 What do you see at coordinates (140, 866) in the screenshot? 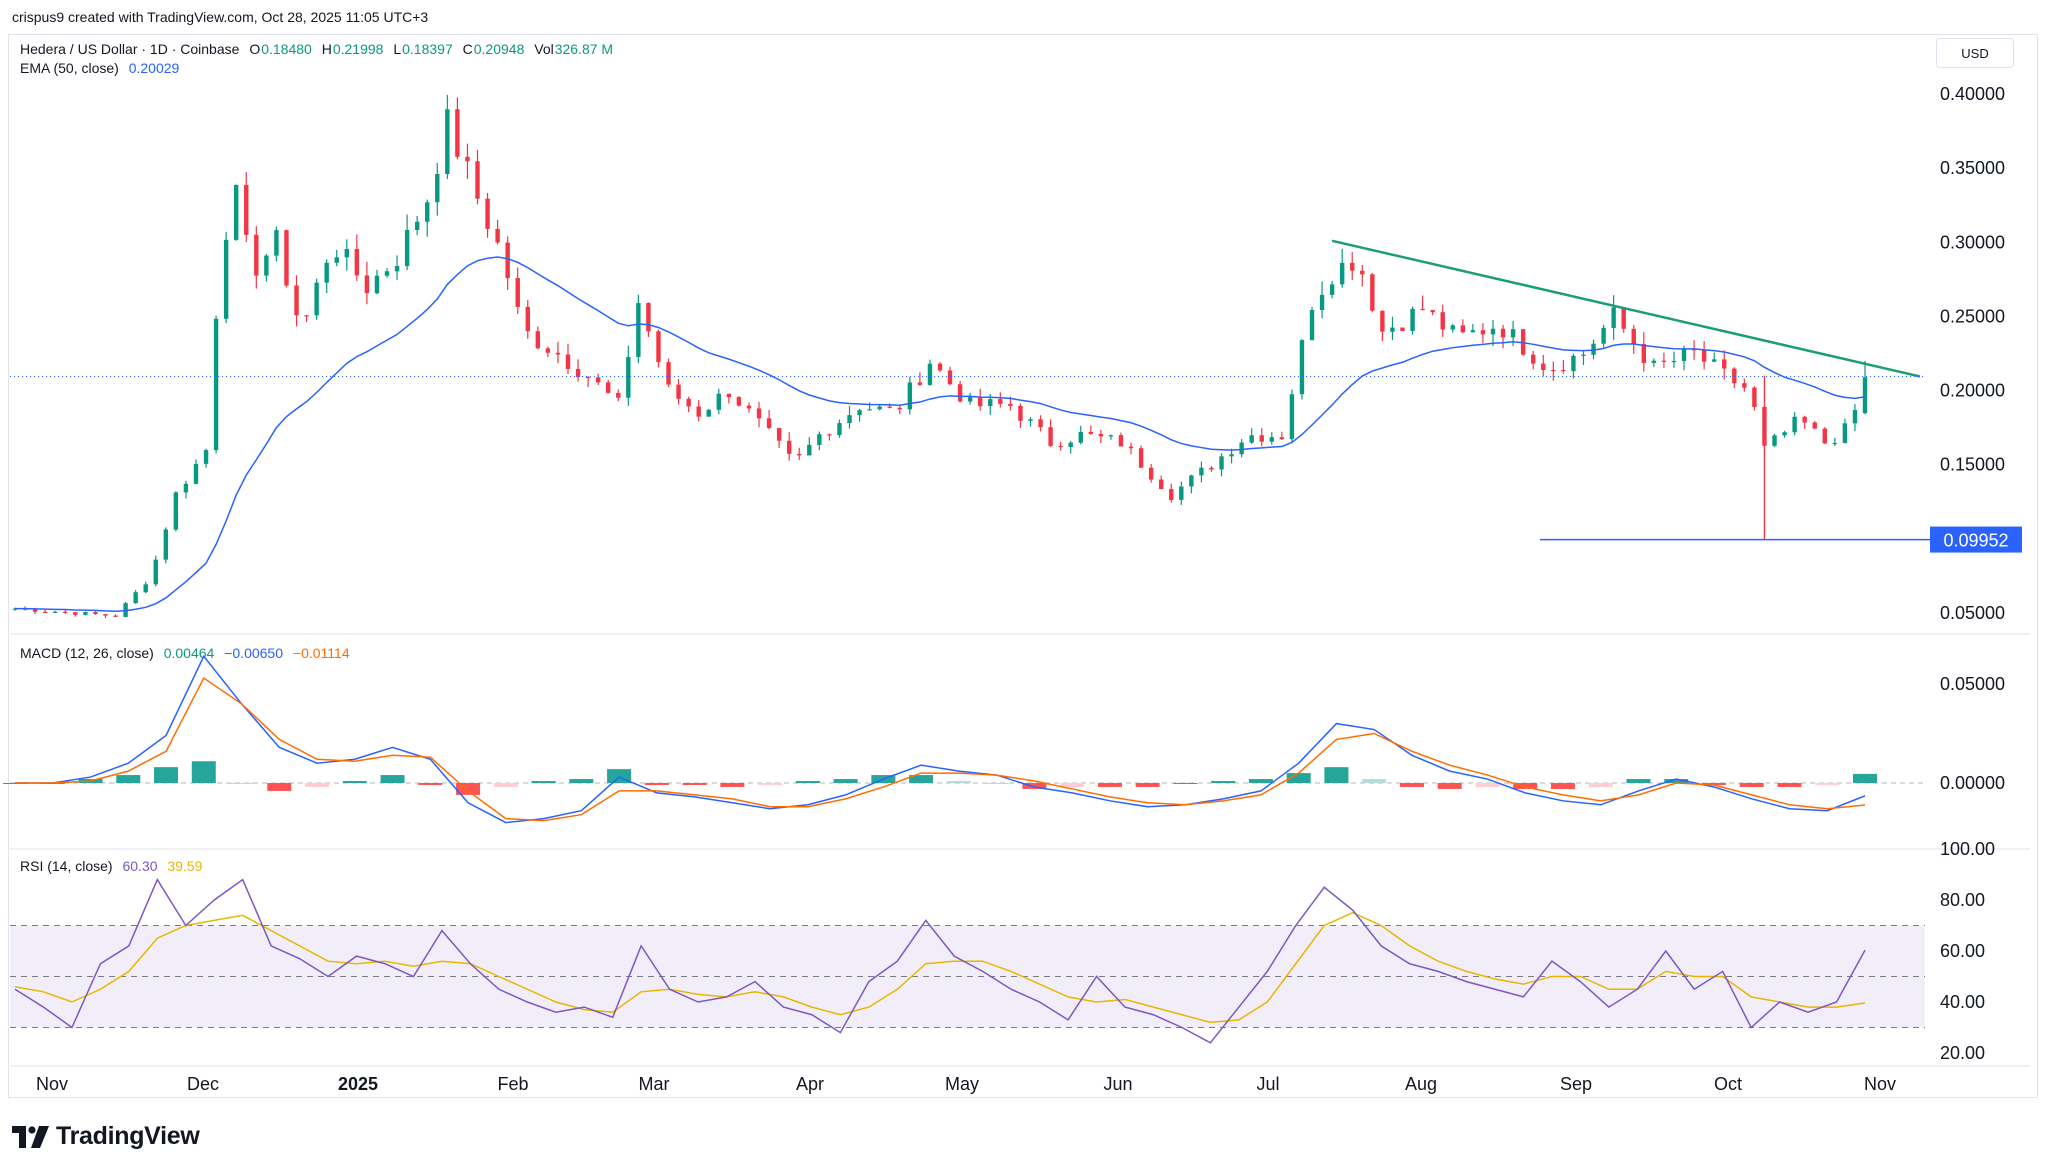
I see `rsi-value: 60.30` at bounding box center [140, 866].